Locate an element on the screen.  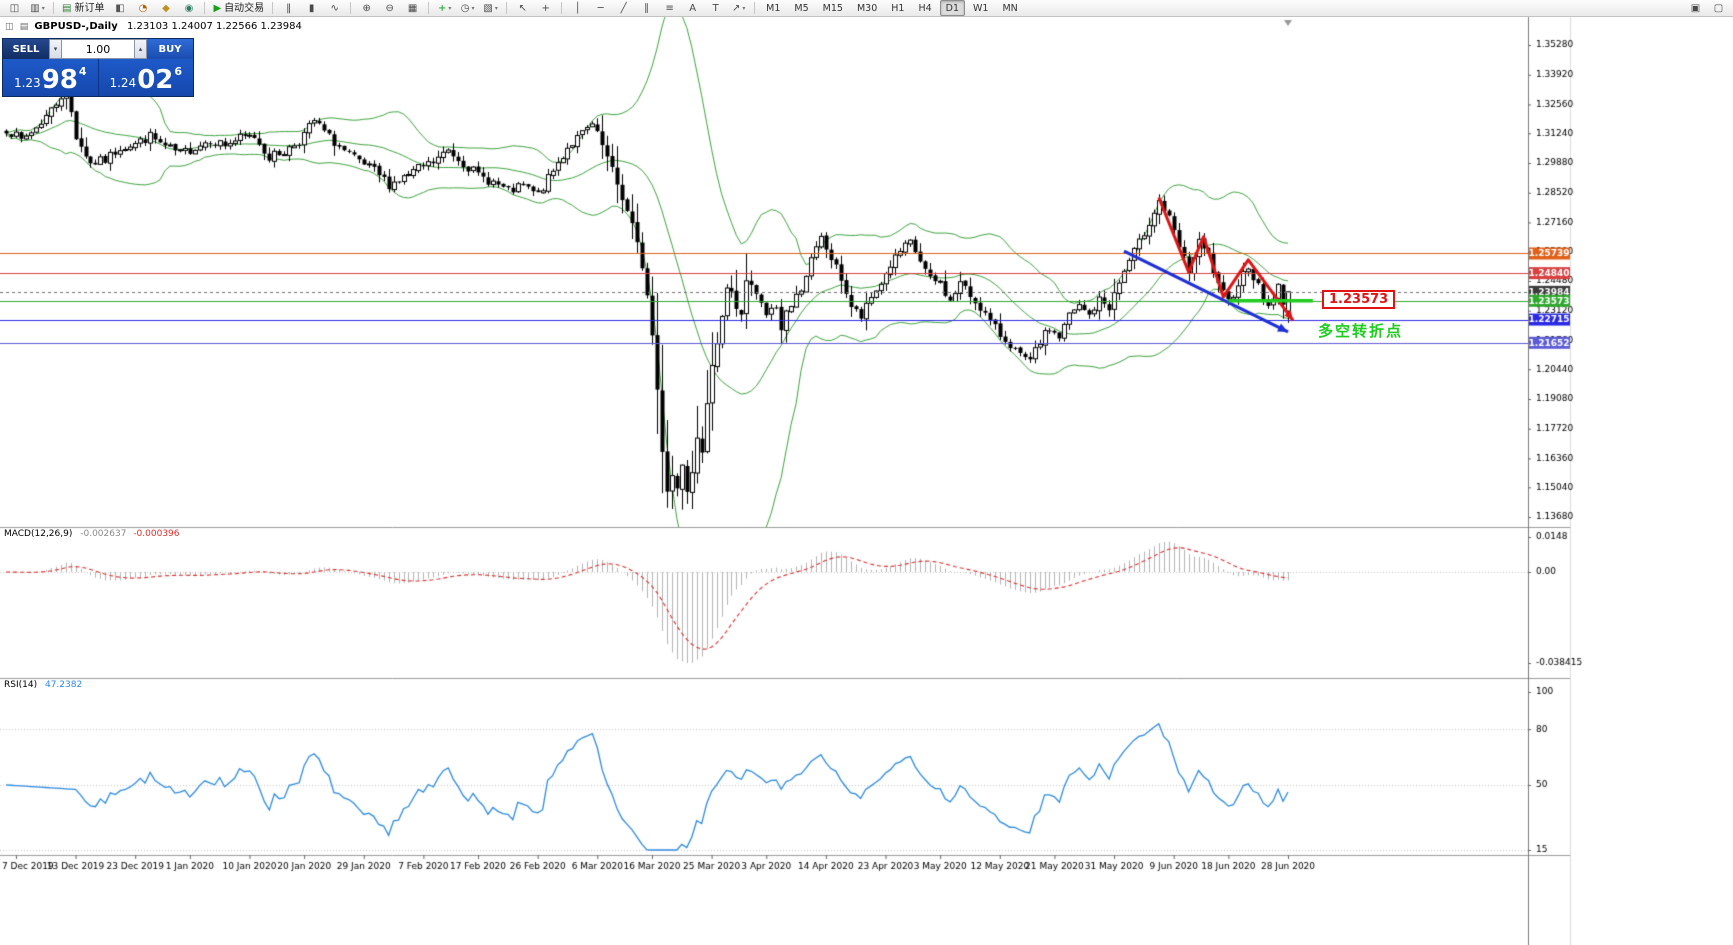
vertical-line-button: │ is located at coordinates (577, 8).